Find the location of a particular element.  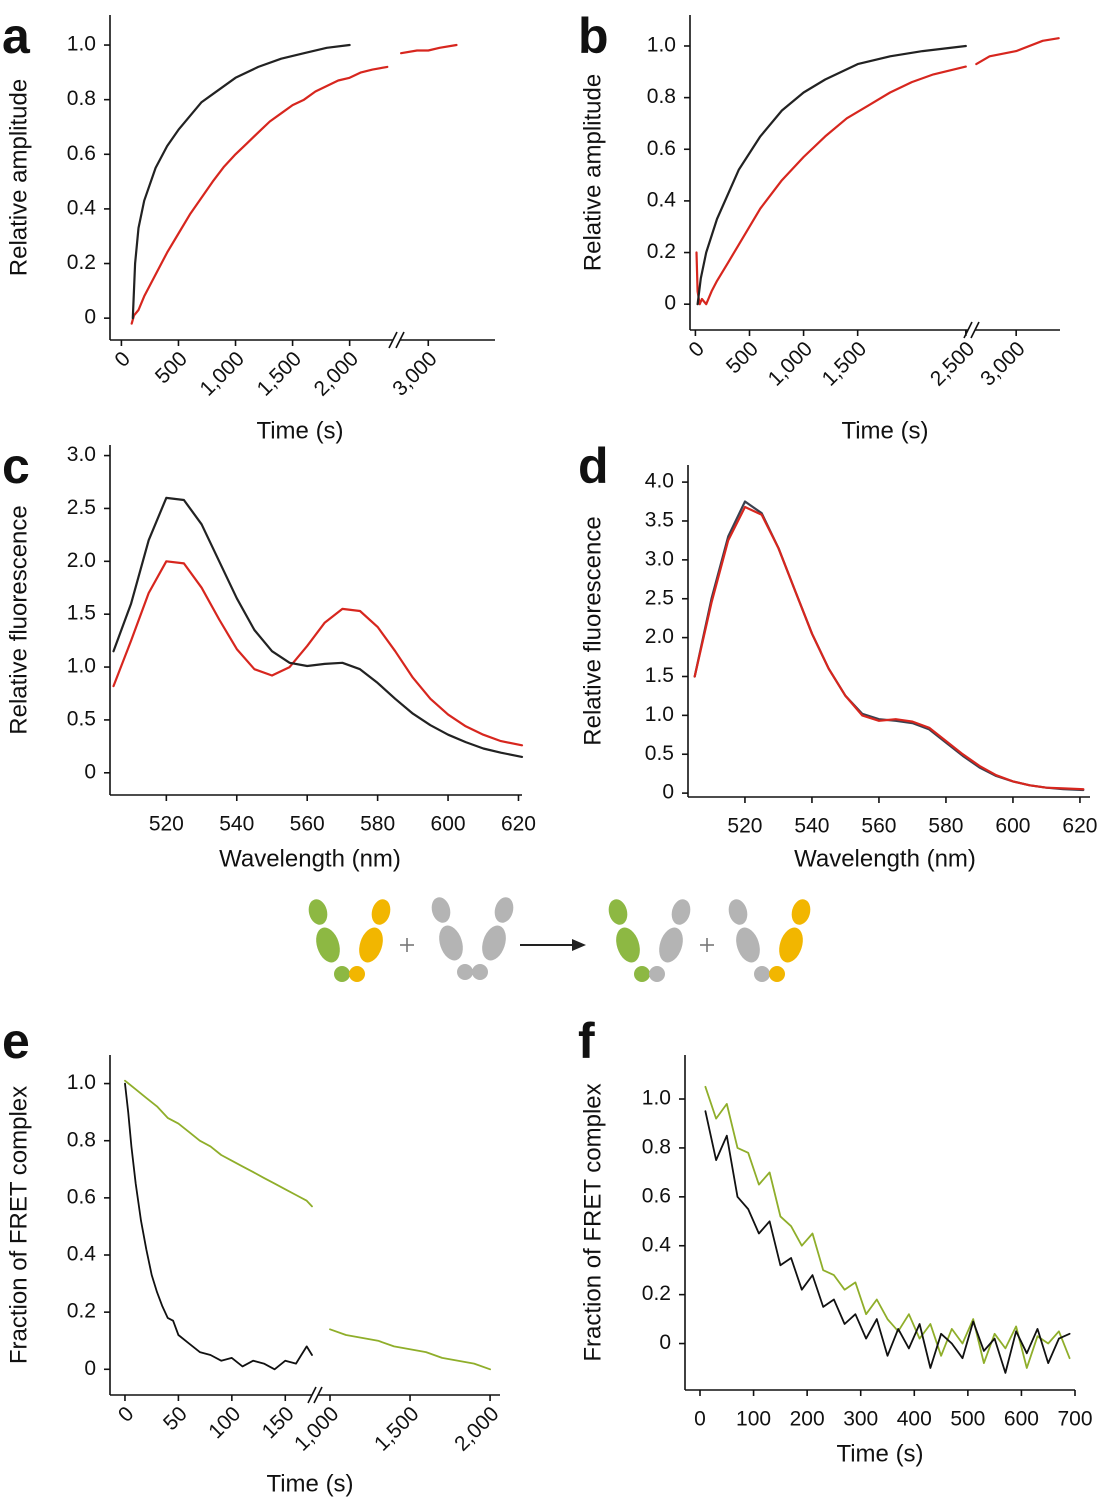

complex-gray-yellow is located at coordinates (769, 939).